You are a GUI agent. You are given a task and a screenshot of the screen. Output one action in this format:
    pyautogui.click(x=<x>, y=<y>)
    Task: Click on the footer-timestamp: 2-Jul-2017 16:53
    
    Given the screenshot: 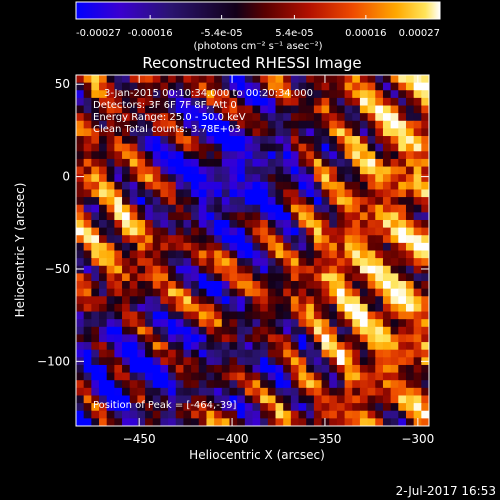 What is the action you would take?
    pyautogui.click(x=446, y=491)
    